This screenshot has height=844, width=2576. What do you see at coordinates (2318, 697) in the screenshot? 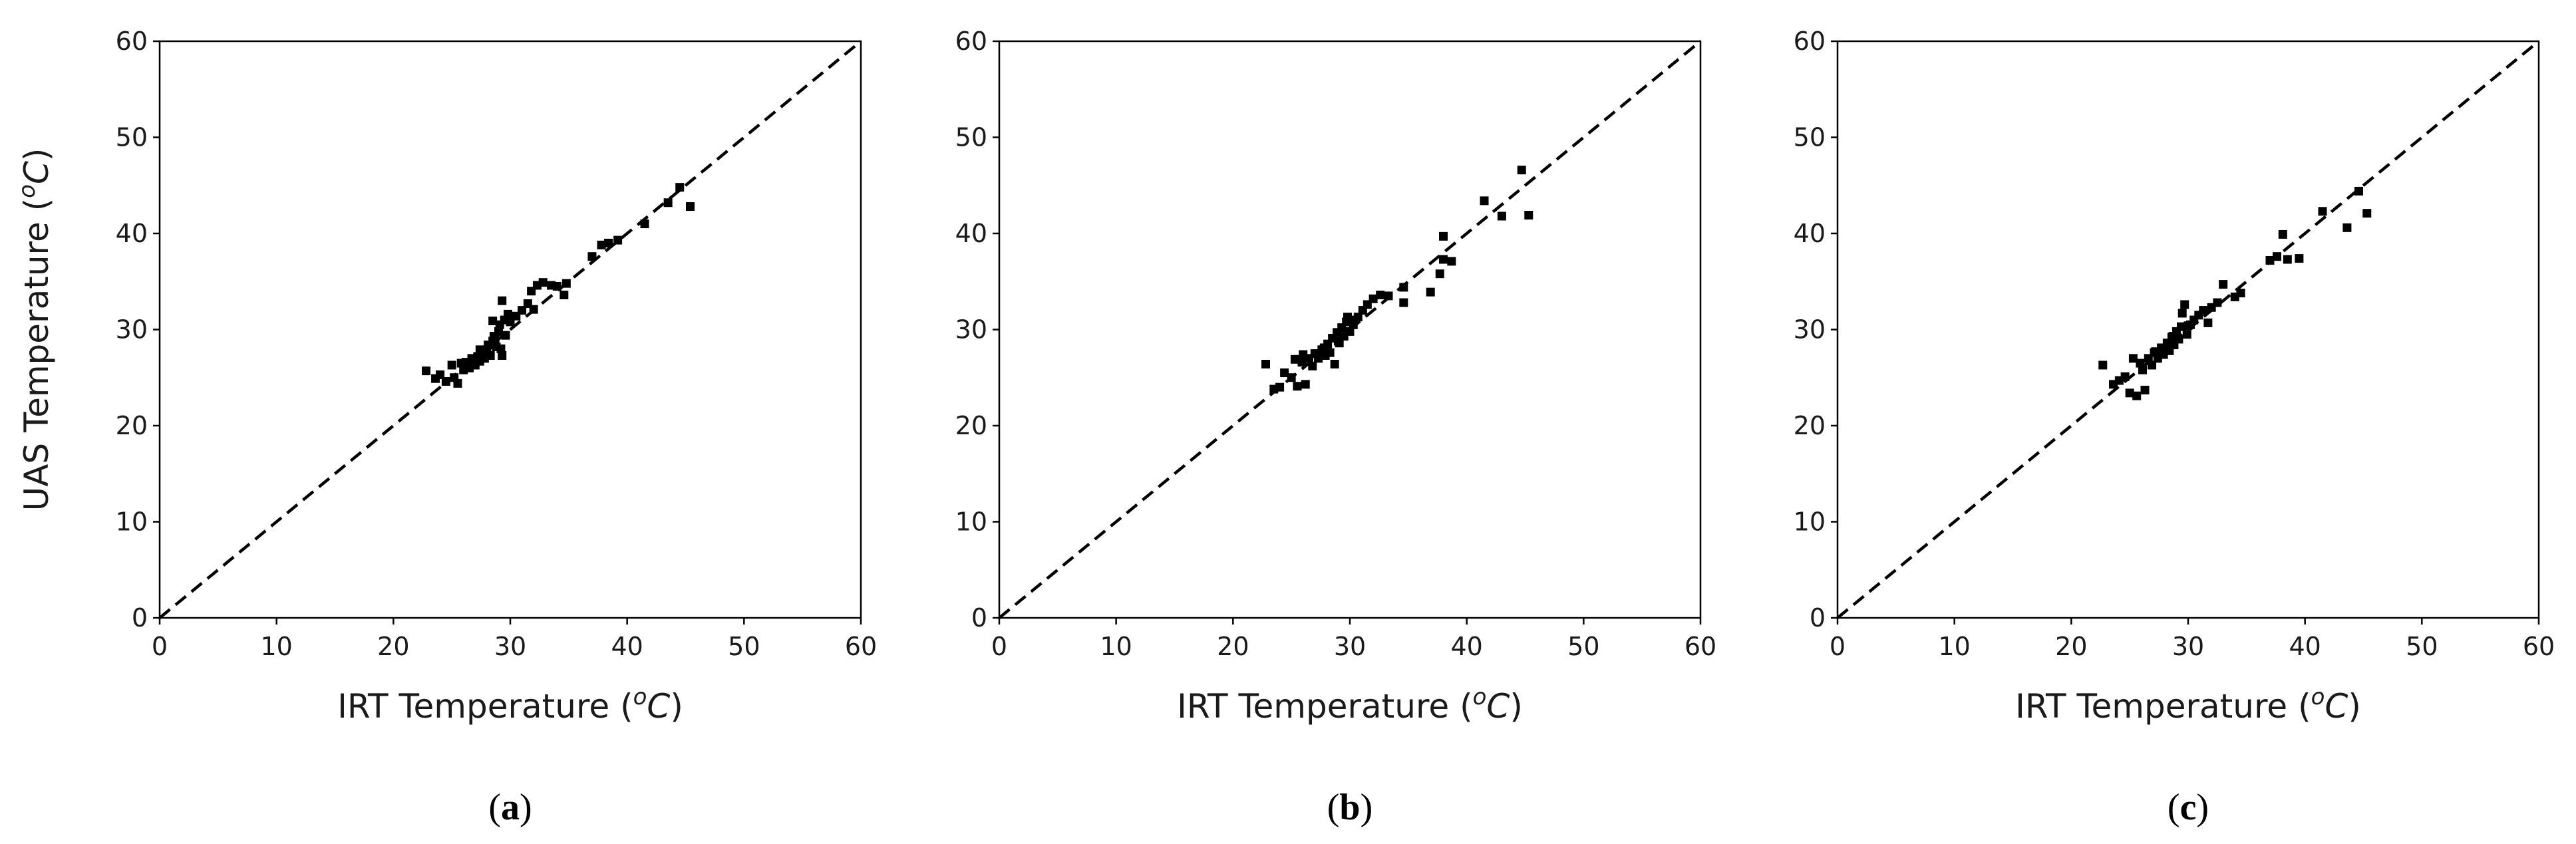
I see `x-axis-label-unit-degree: o` at bounding box center [2318, 697].